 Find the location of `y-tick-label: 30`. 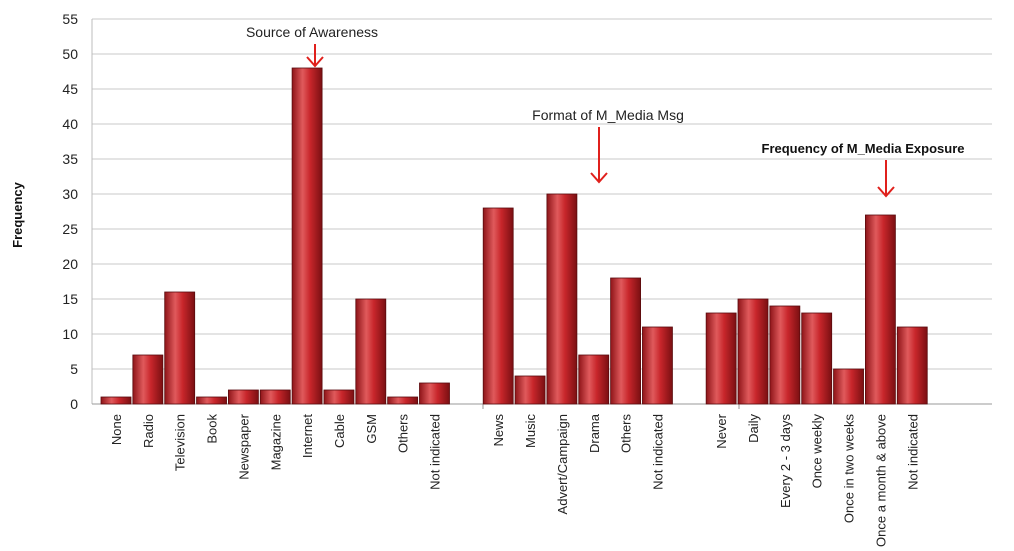

y-tick-label: 30 is located at coordinates (70, 194).